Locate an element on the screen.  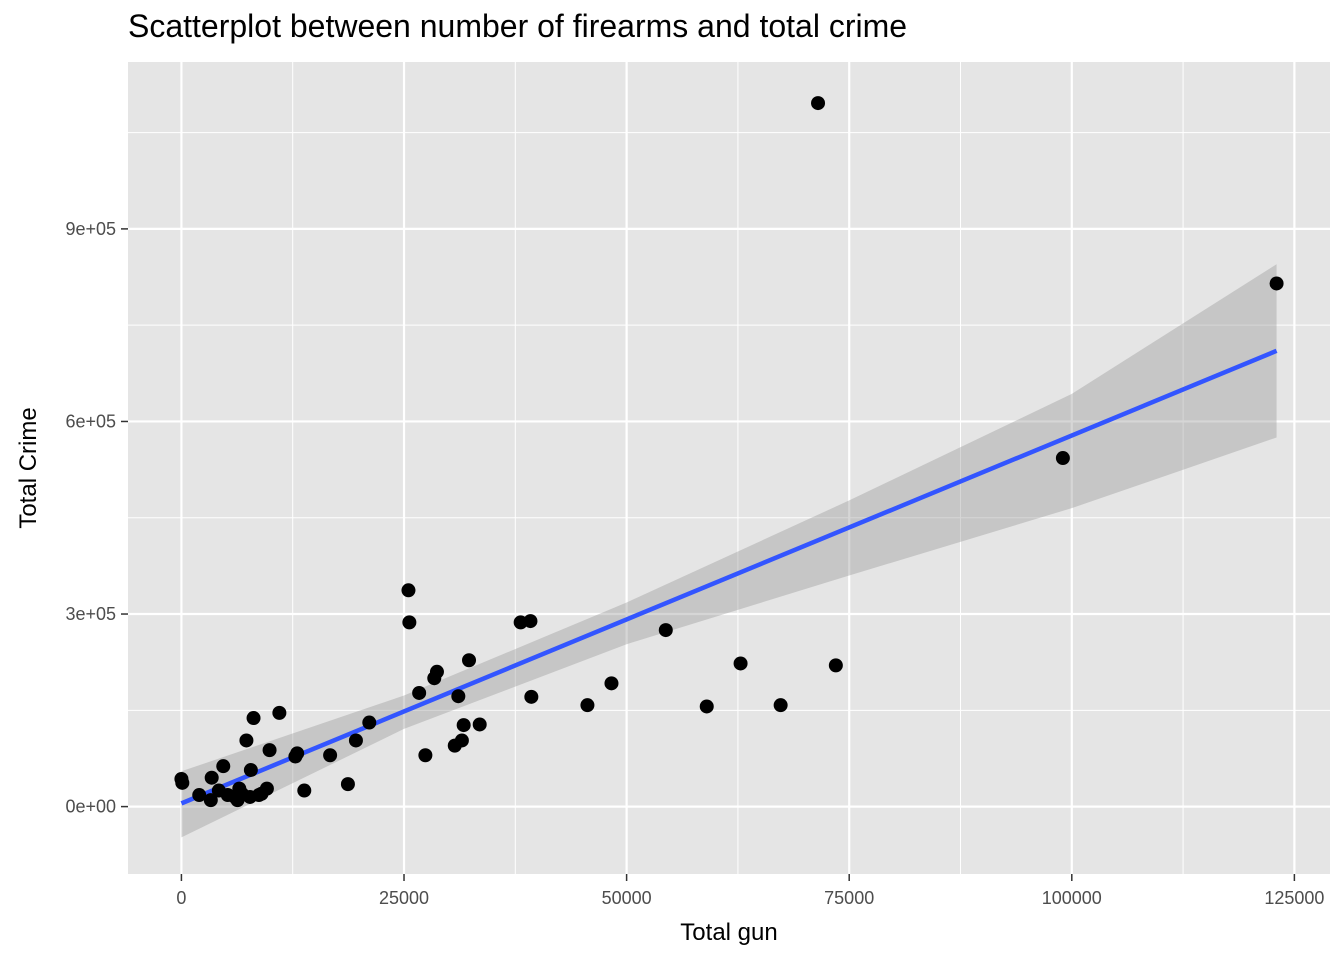
y-tick-label: 0e+00 is located at coordinates (90, 807).